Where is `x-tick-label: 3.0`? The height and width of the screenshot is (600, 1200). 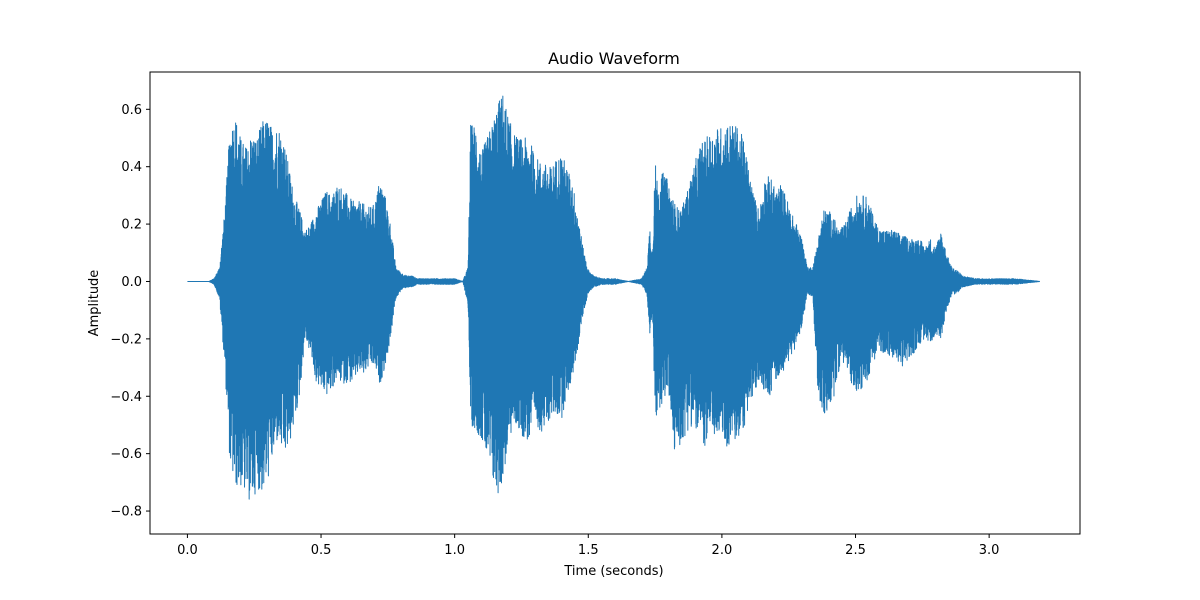 x-tick-label: 3.0 is located at coordinates (989, 550).